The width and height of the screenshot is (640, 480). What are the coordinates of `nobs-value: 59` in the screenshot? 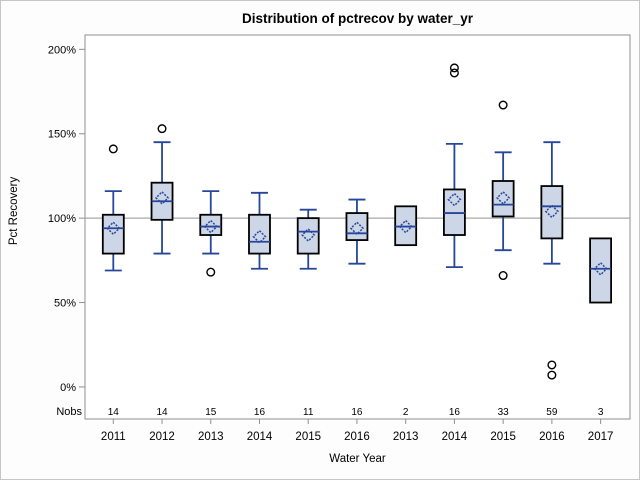 It's located at (552, 412).